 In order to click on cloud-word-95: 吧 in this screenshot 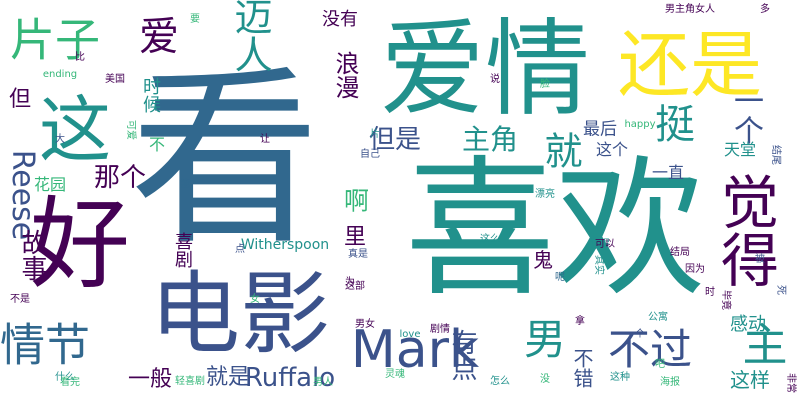, I will do `click(660, 364)`.